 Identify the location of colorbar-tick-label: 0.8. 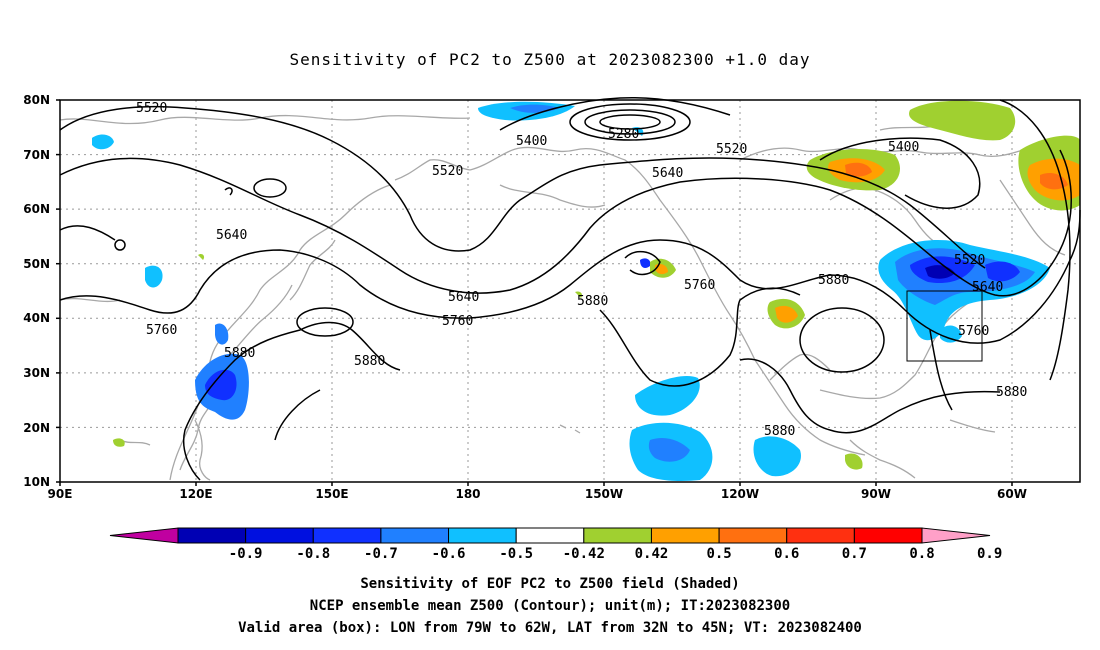
(921, 554).